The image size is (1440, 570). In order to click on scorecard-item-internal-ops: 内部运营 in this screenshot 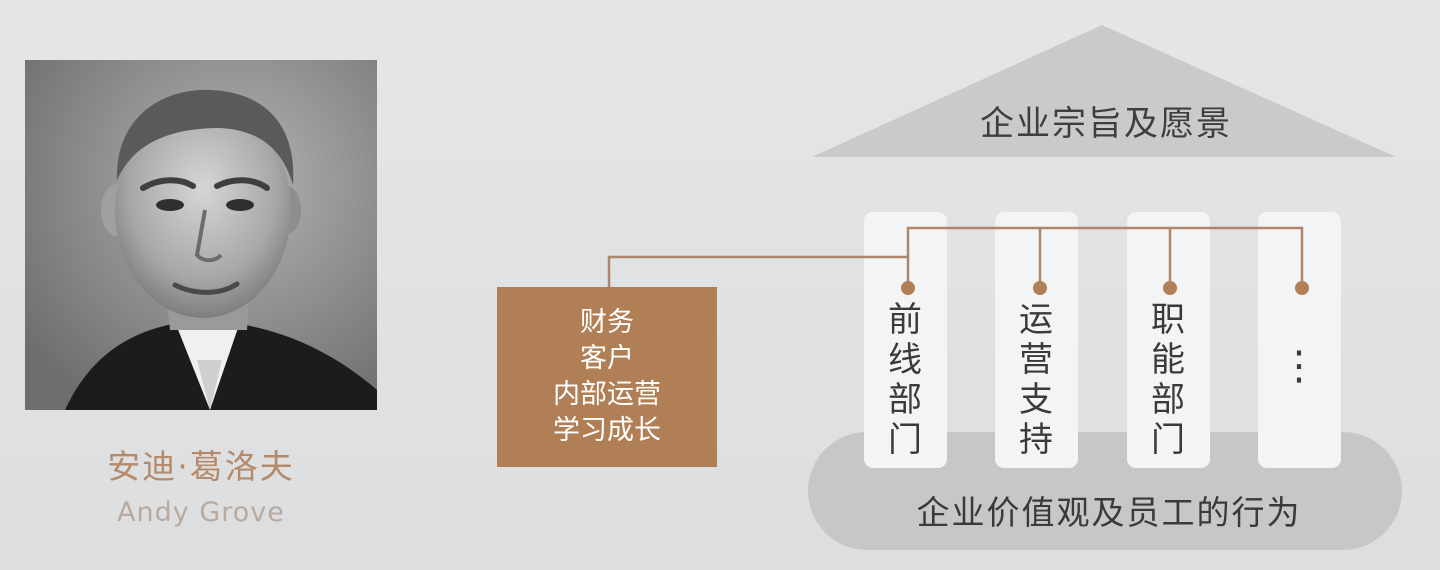, I will do `click(607, 394)`.